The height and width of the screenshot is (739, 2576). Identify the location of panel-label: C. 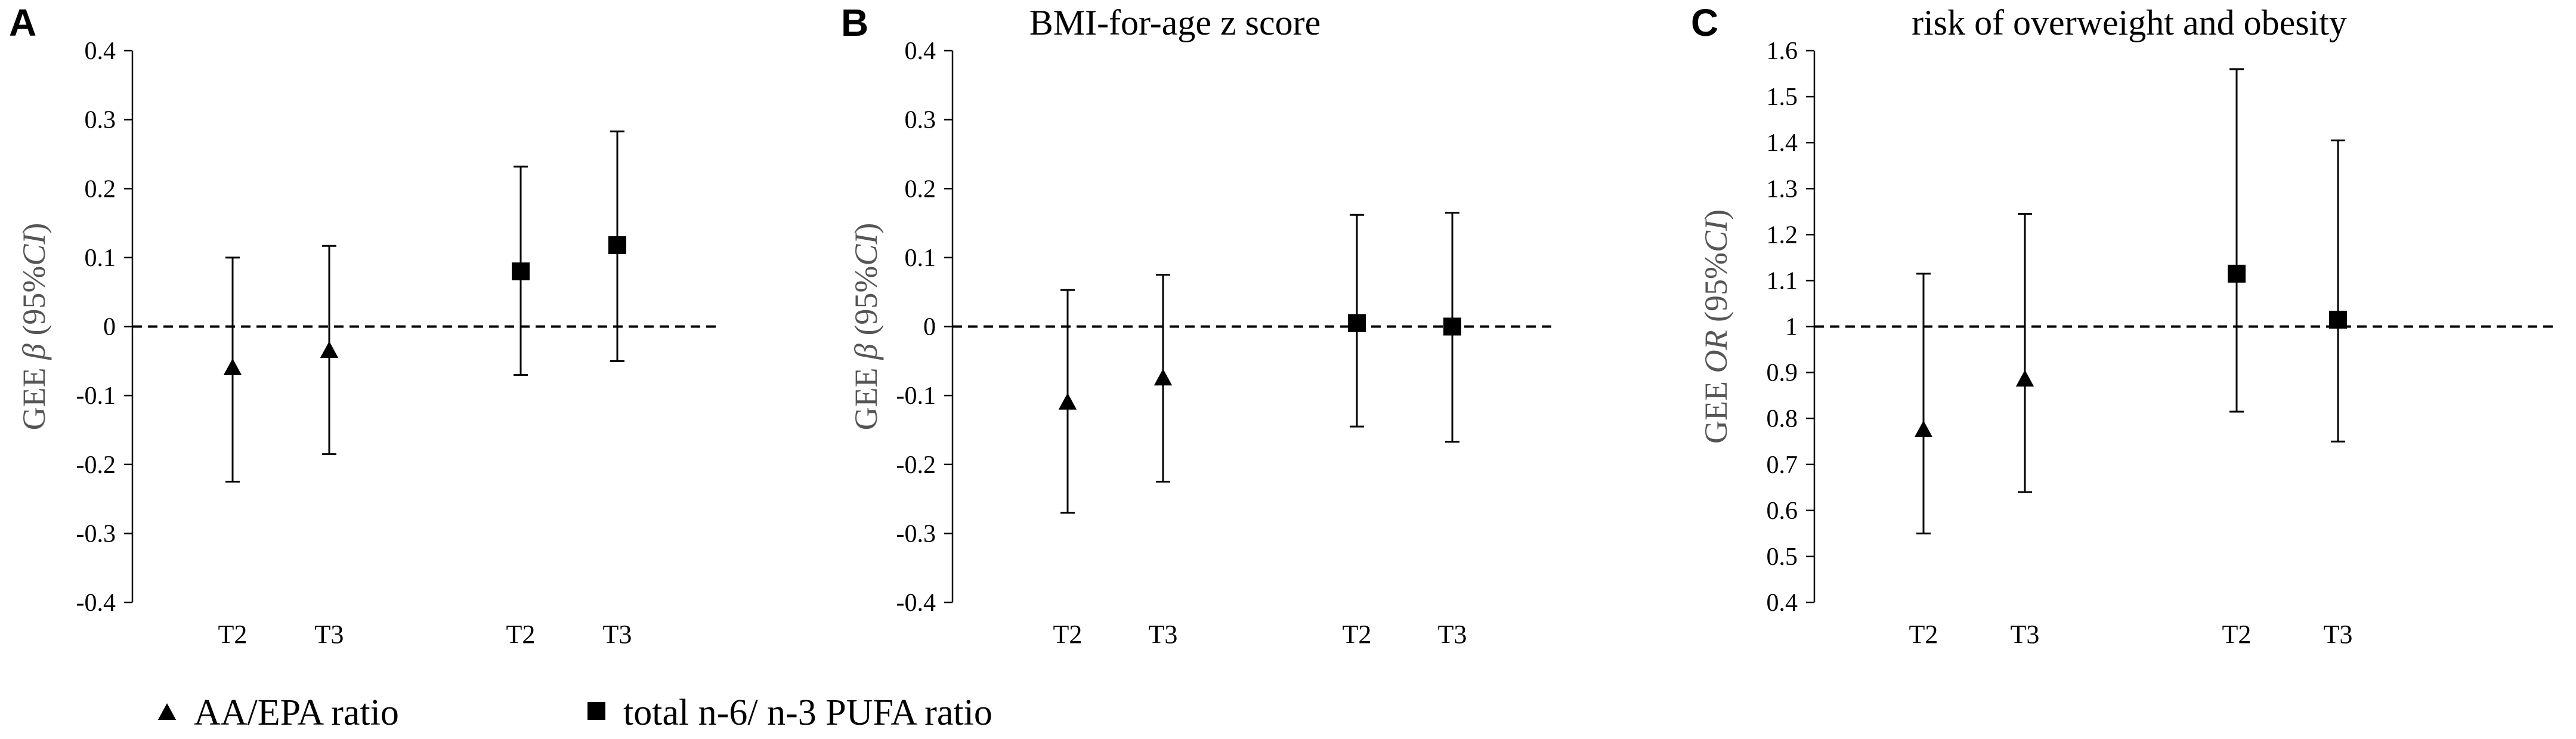
(1704, 22).